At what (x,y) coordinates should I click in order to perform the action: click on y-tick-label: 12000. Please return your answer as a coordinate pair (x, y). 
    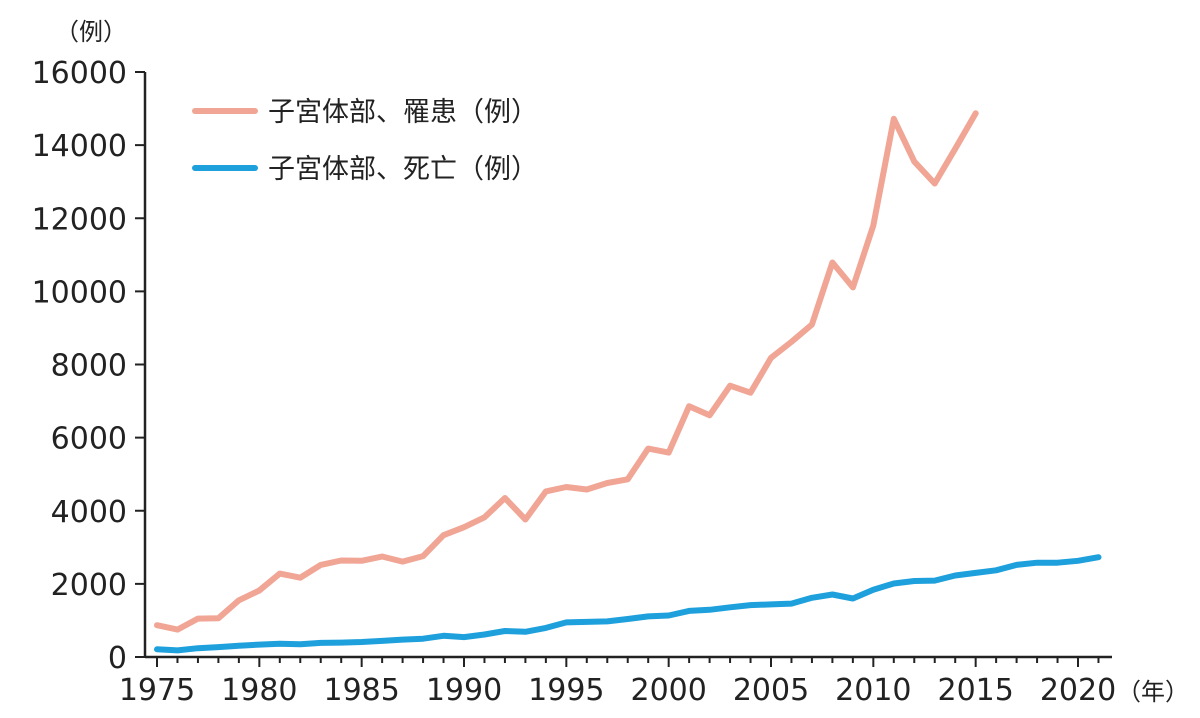
    Looking at the image, I should click on (79, 219).